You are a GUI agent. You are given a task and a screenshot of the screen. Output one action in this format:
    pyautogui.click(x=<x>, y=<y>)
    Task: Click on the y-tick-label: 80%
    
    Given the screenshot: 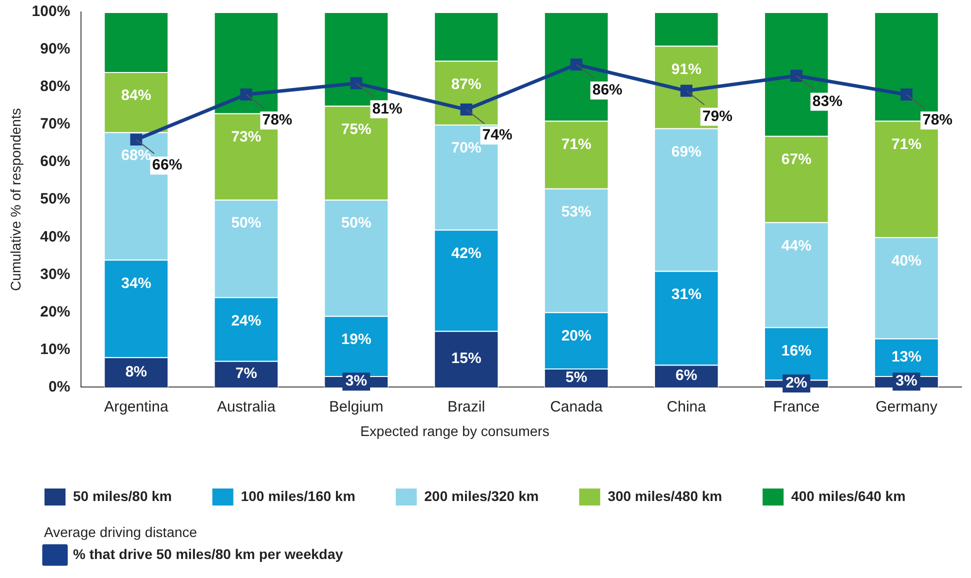 What is the action you would take?
    pyautogui.click(x=55, y=87)
    